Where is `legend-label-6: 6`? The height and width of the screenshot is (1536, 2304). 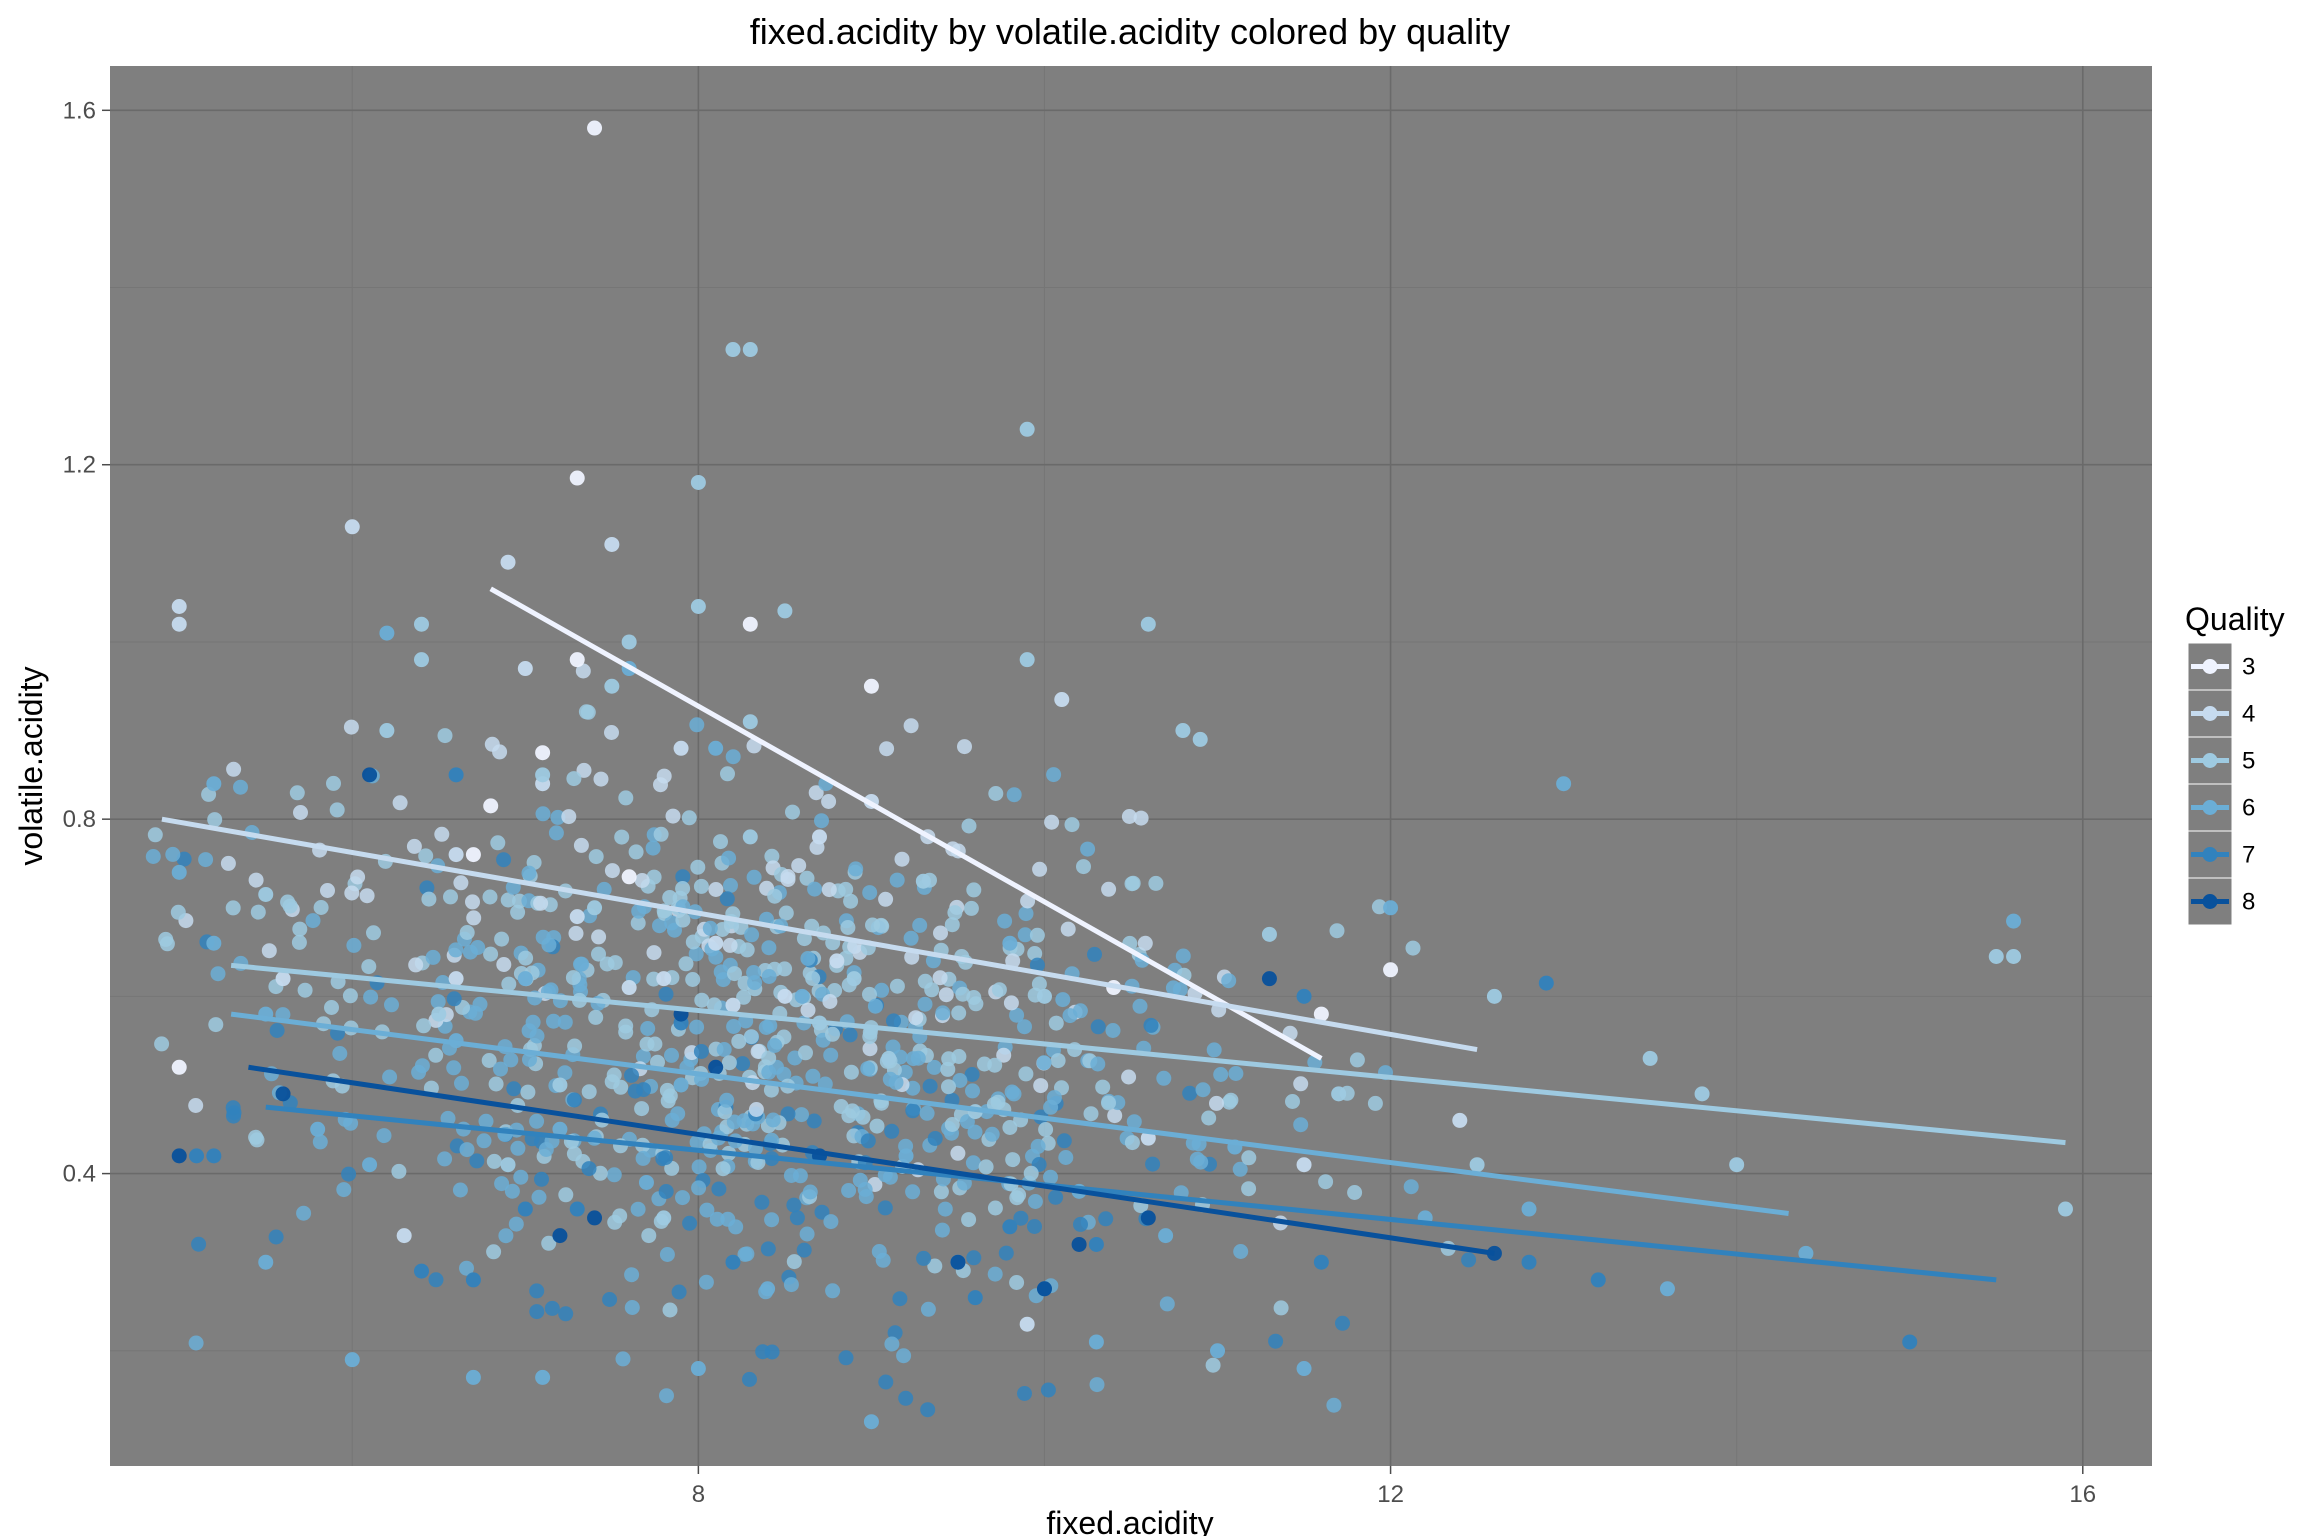
legend-label-6: 6 is located at coordinates (2248, 808).